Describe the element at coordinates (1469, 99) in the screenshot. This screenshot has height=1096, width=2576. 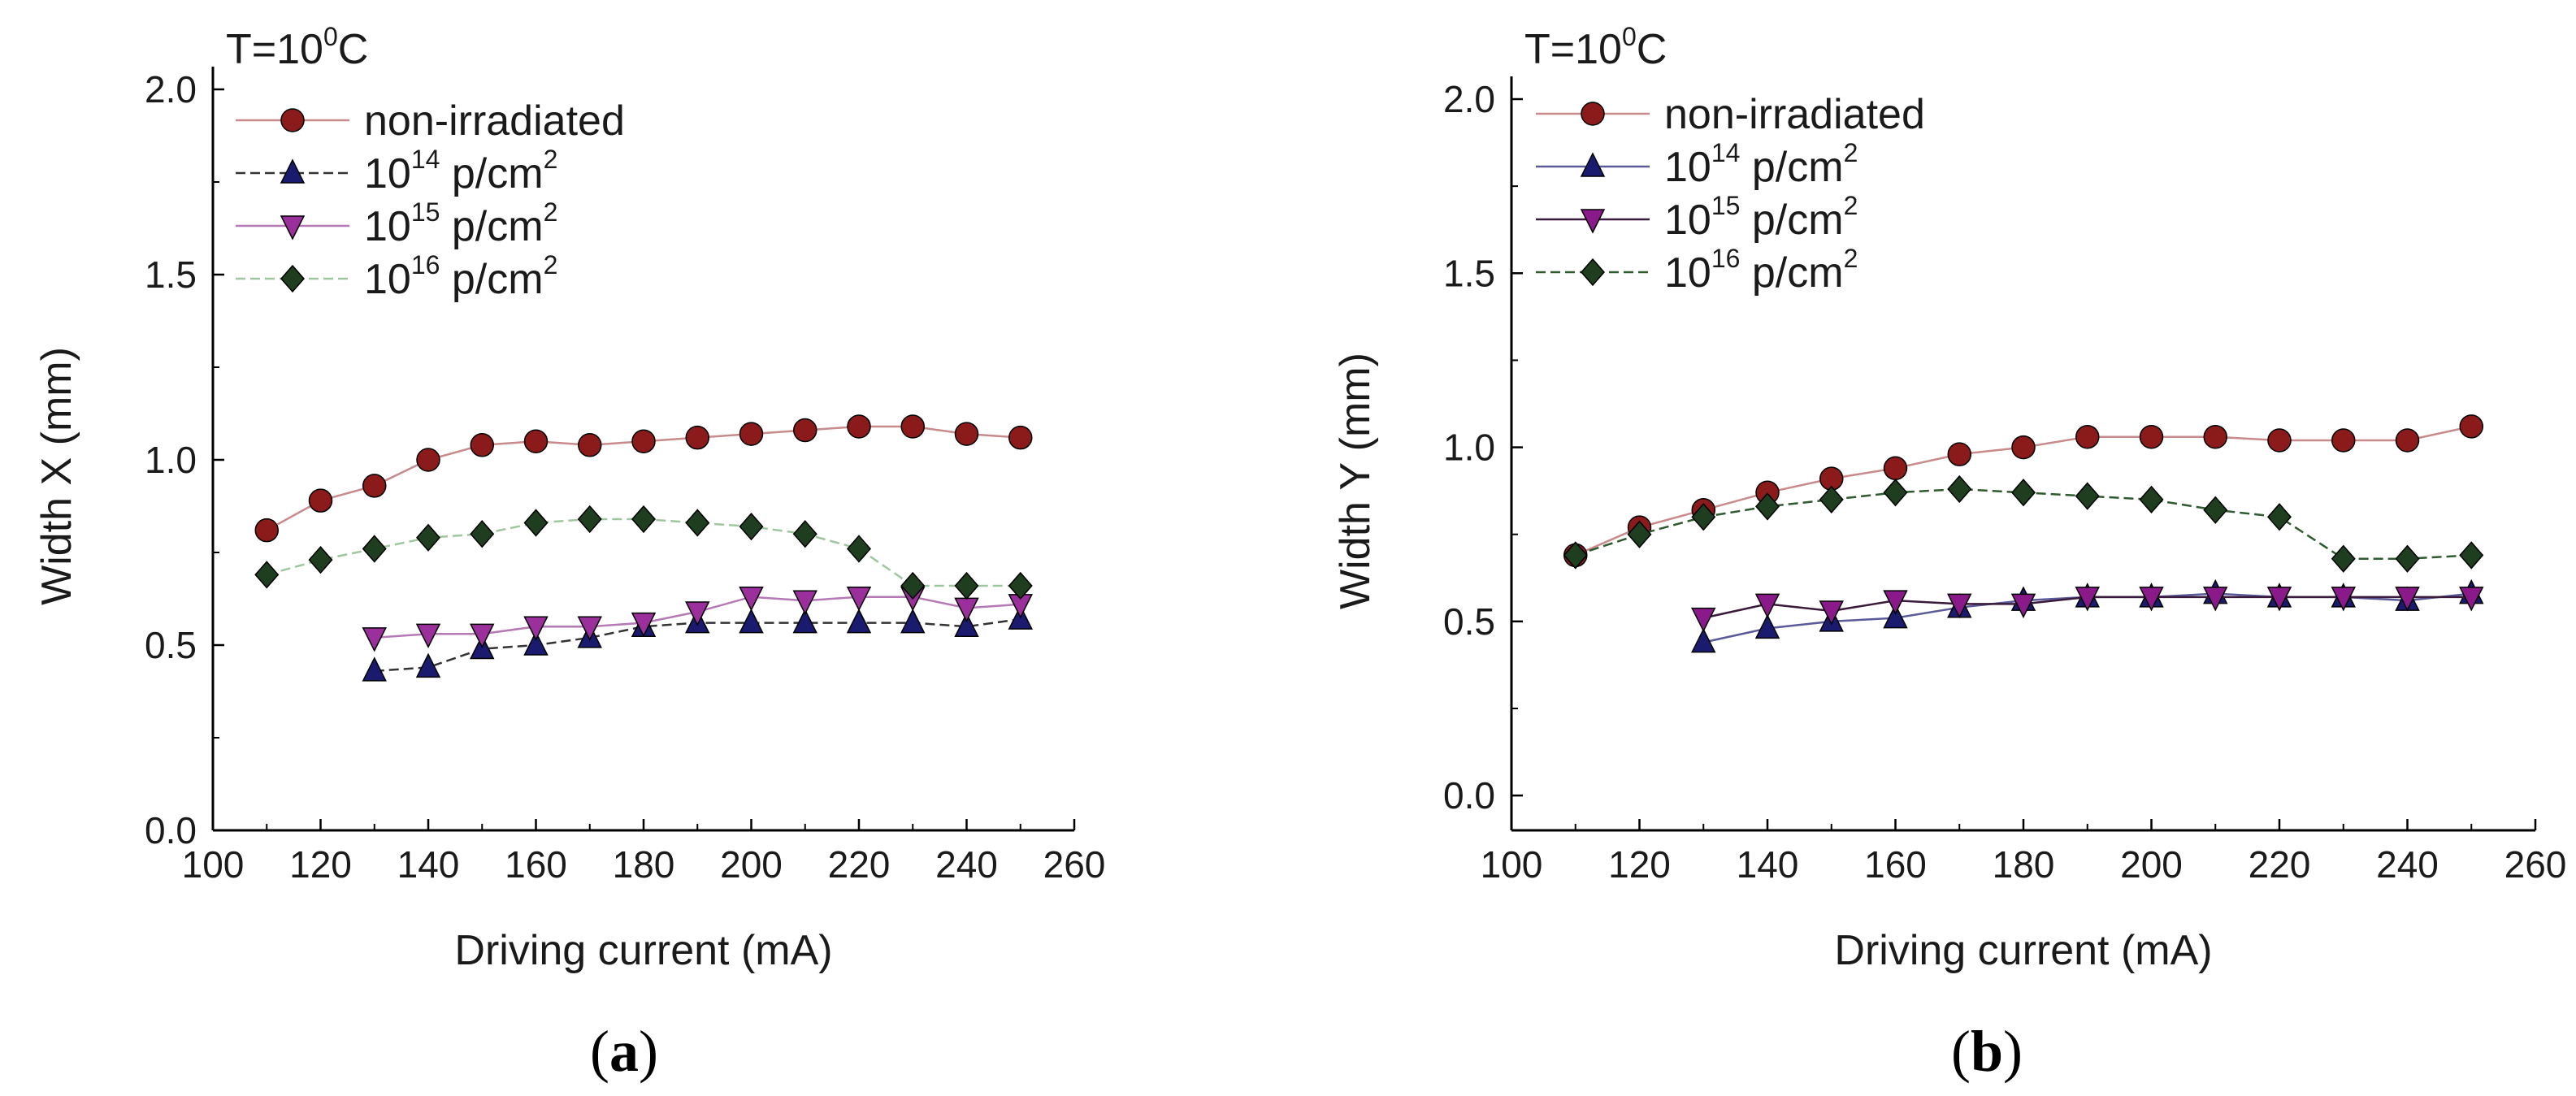
I see `y-tick-label: 2.0` at that location.